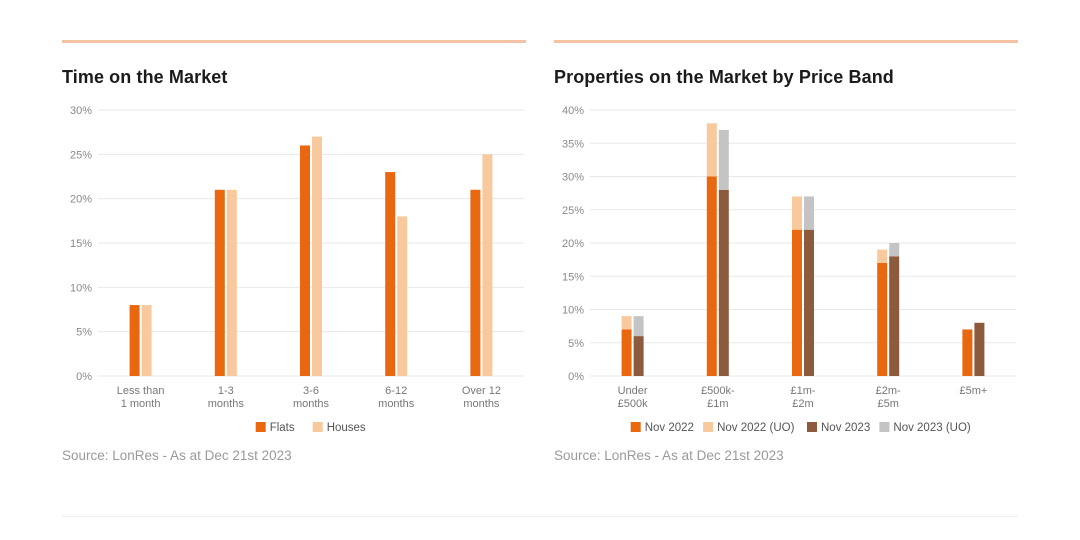 The width and height of the screenshot is (1080, 540). I want to click on x-tick-label: £1m-, so click(802, 391).